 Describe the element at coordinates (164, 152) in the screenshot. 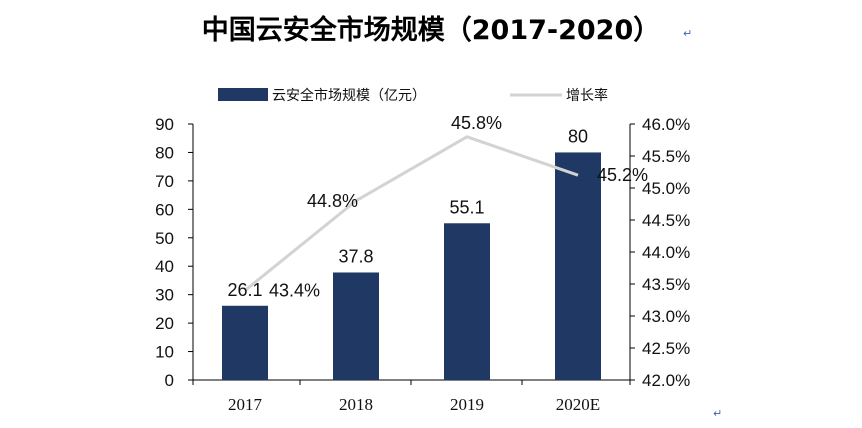

I see `left-tick-label: 80` at that location.